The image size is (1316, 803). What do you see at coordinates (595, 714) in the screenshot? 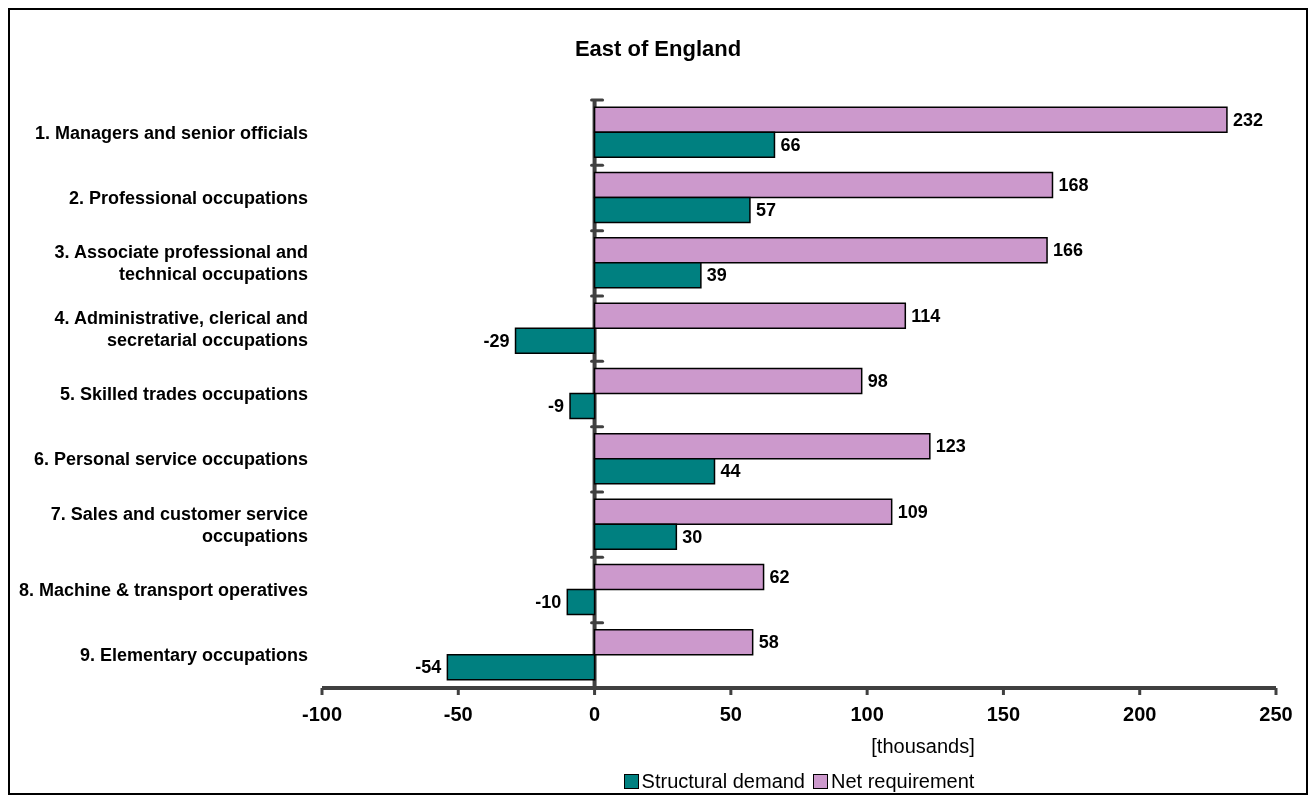
I see `x-tick-label: 0` at bounding box center [595, 714].